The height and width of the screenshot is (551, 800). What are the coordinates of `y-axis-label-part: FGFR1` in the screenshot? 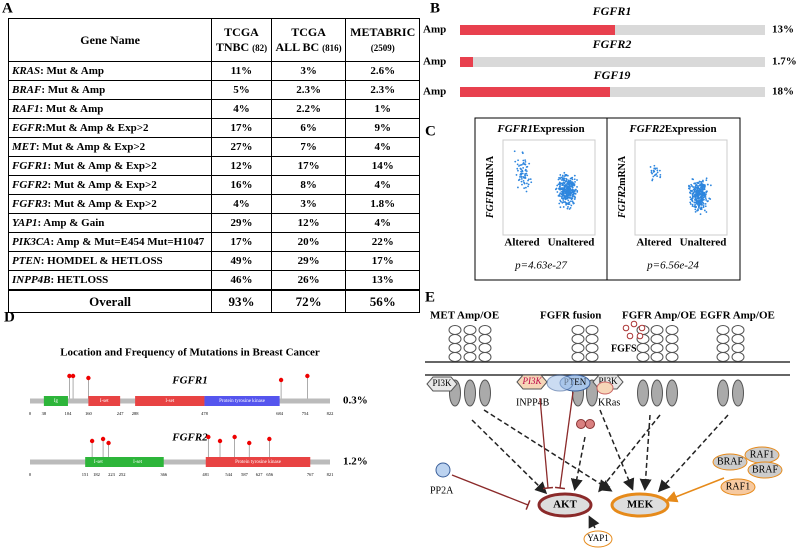 It's located at (490, 202).